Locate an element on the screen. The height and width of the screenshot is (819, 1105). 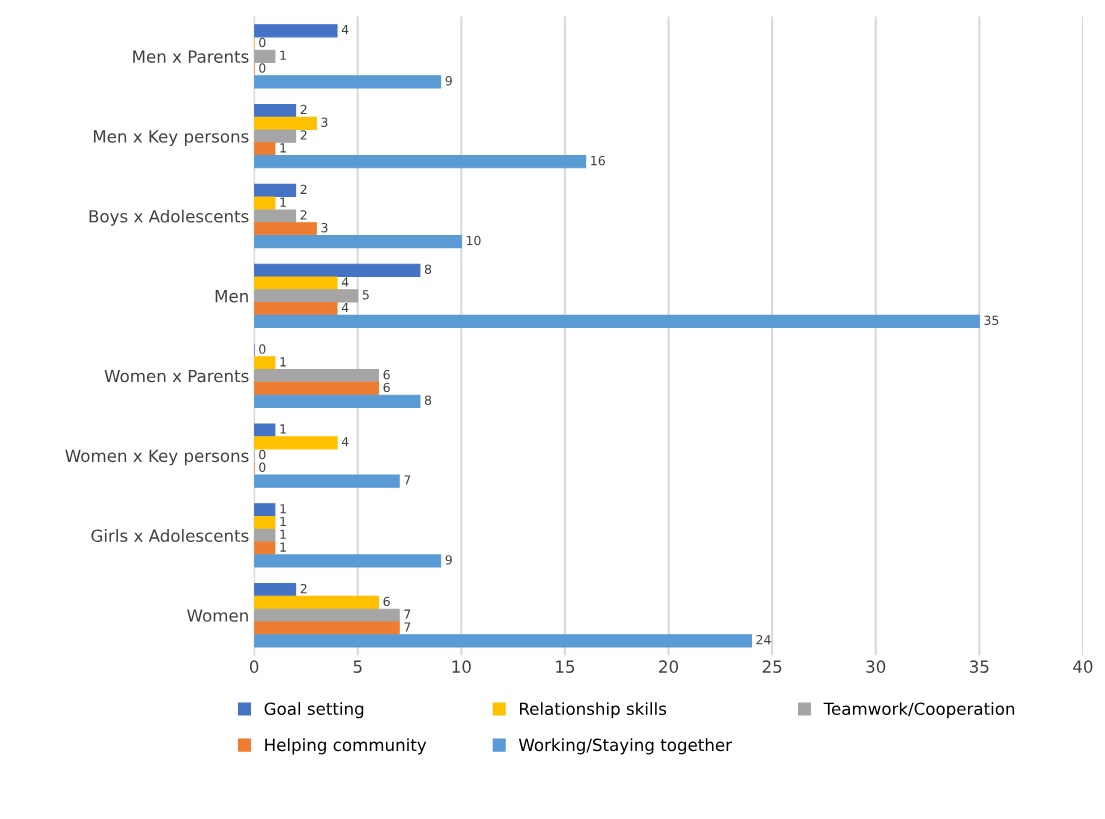
x-tick-label: 5 is located at coordinates (357, 666).